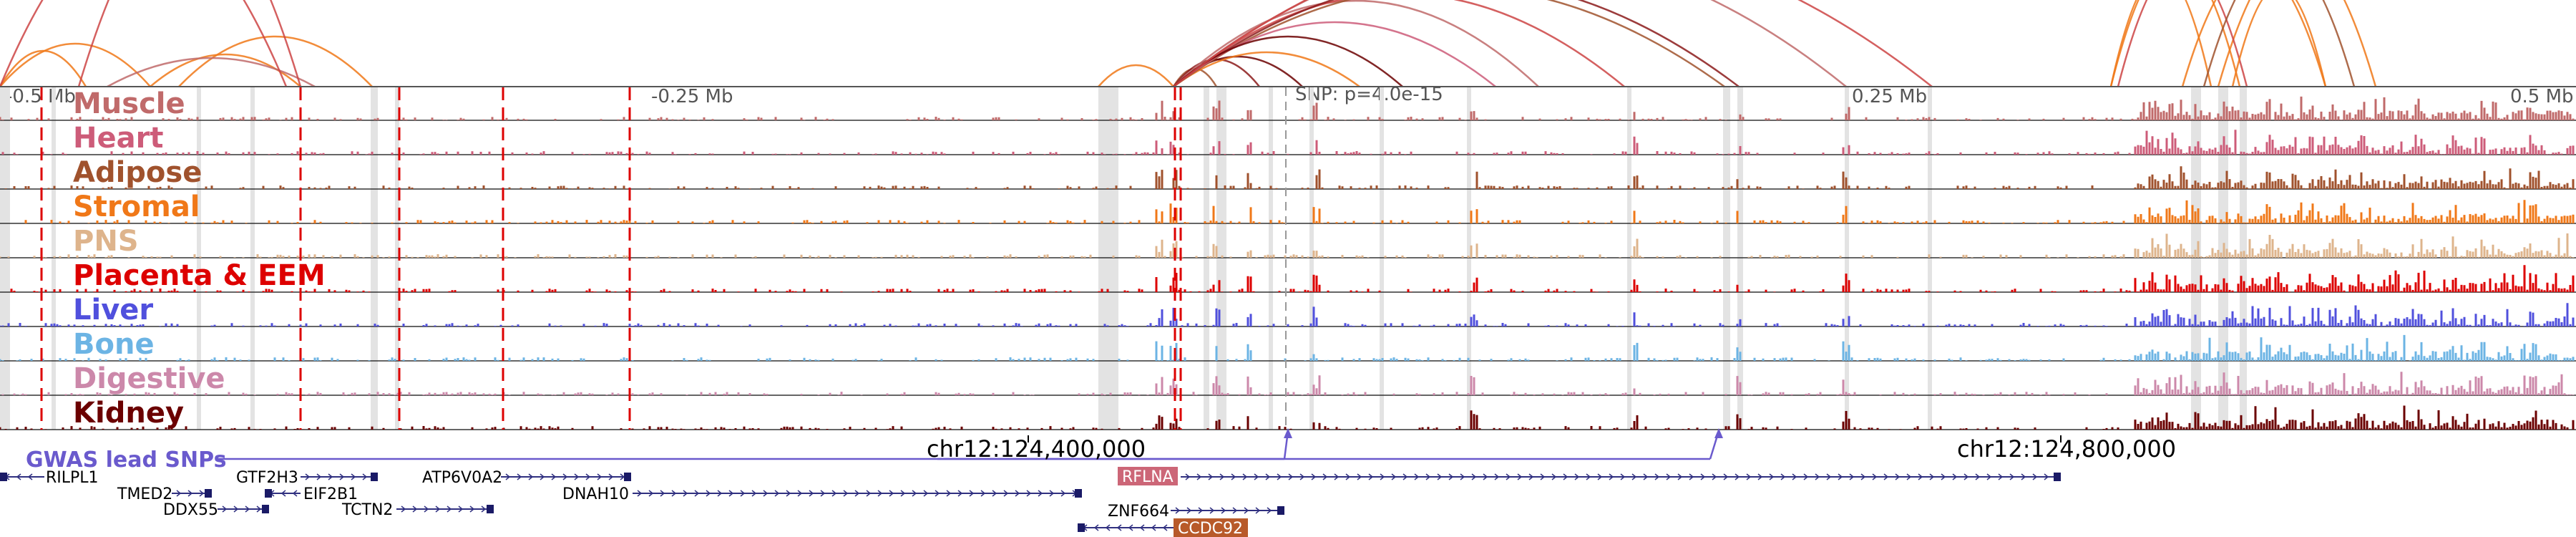 The width and height of the screenshot is (2576, 537). I want to click on rflna-highlight-box, so click(1148, 476).